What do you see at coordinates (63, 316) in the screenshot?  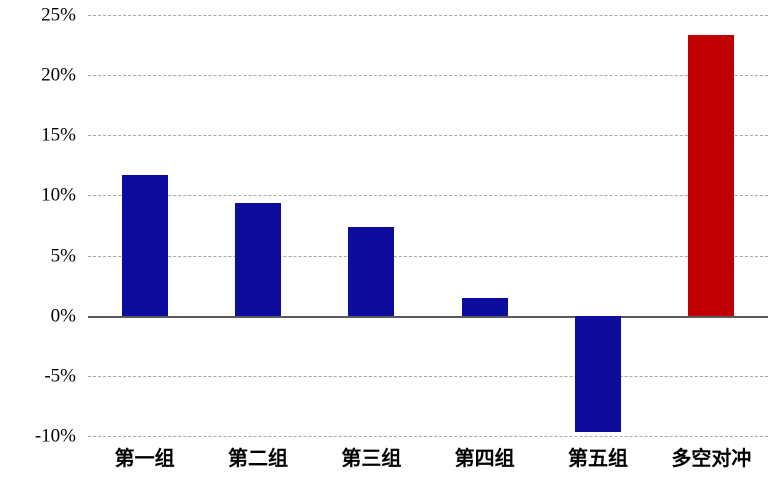 I see `y-tick-label: 0%` at bounding box center [63, 316].